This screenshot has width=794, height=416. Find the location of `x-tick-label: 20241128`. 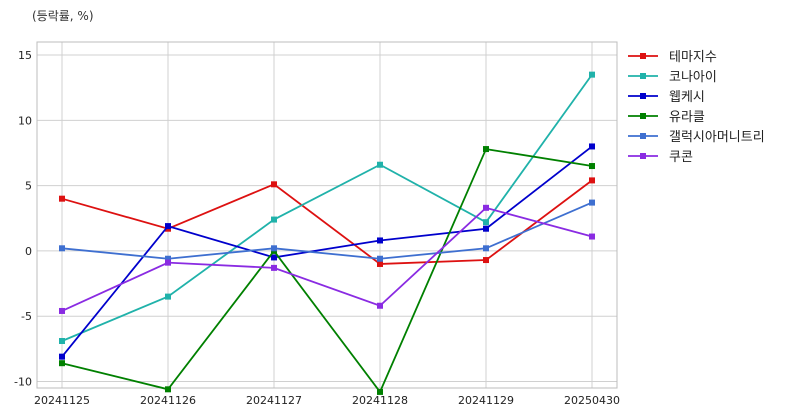

x-tick-label: 20241128 is located at coordinates (380, 400).